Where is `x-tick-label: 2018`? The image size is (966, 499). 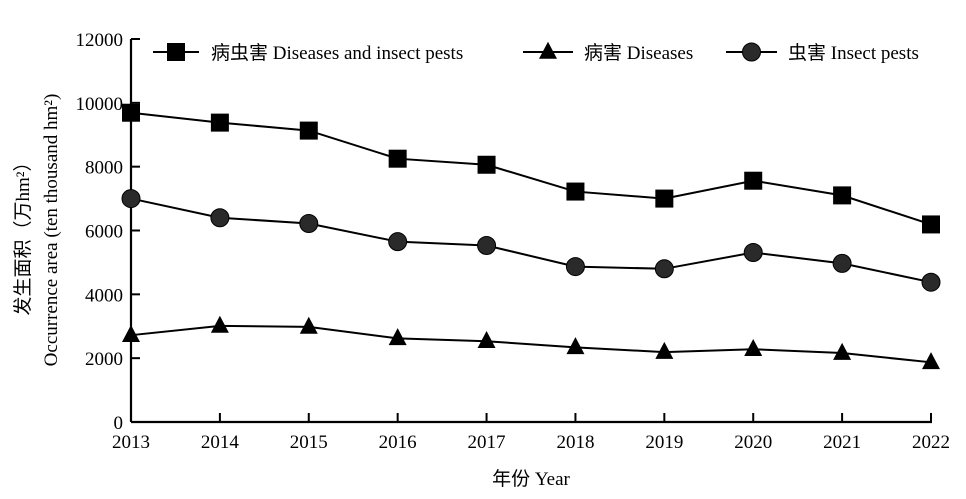 x-tick-label: 2018 is located at coordinates (575, 442).